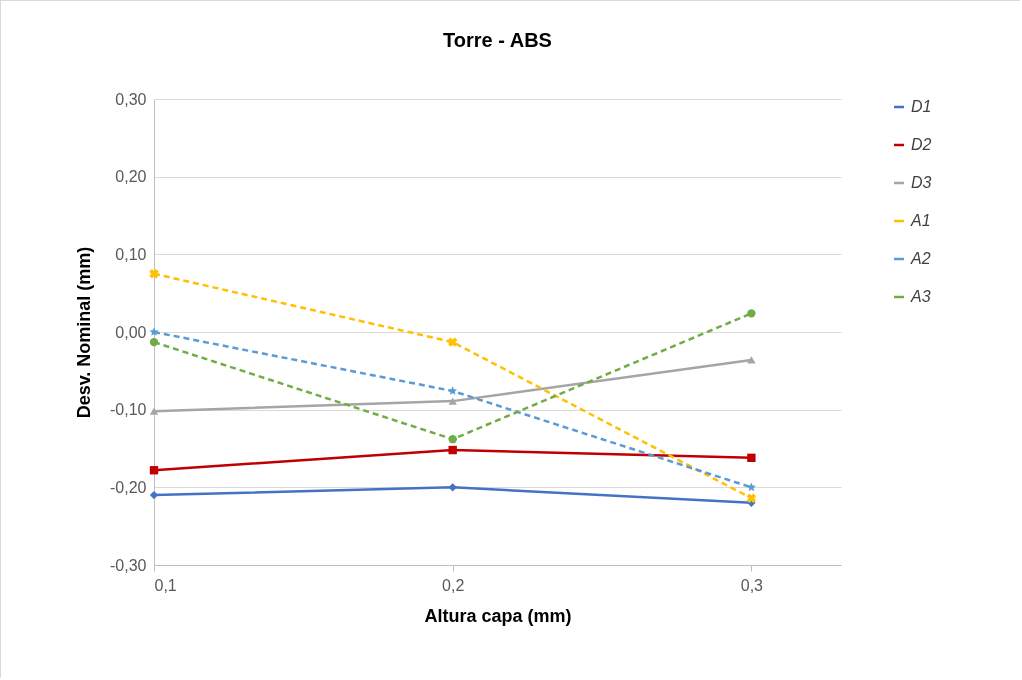 Image resolution: width=1022 pixels, height=680 pixels. Describe the element at coordinates (128, 565) in the screenshot. I see `y-tick-label: -0,30` at that location.